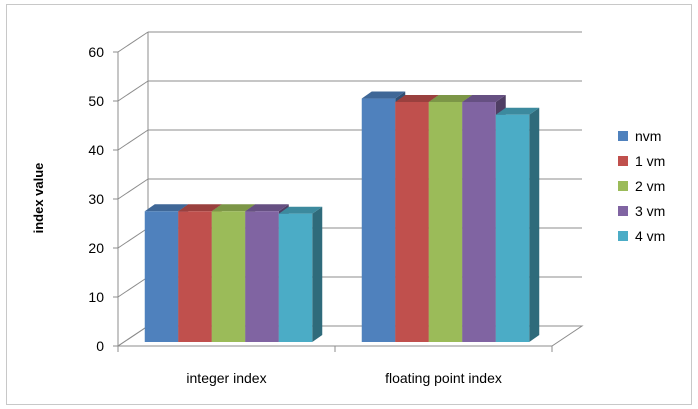 This screenshot has width=698, height=409. Describe the element at coordinates (650, 236) in the screenshot. I see `legend-label: 4 vm` at that location.